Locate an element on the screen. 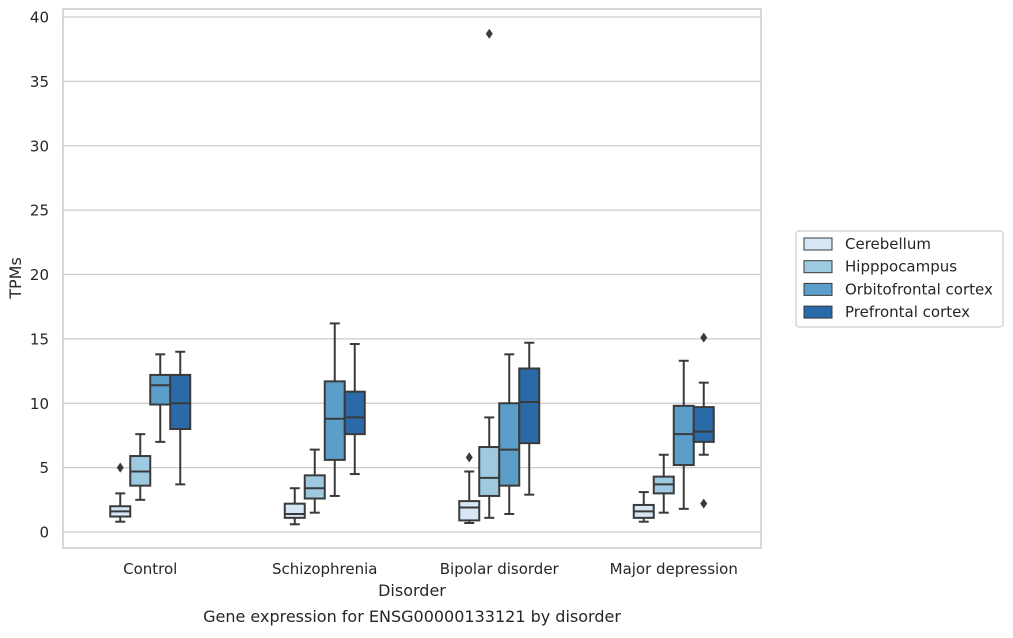  y-tick-label: 5 is located at coordinates (44, 468).